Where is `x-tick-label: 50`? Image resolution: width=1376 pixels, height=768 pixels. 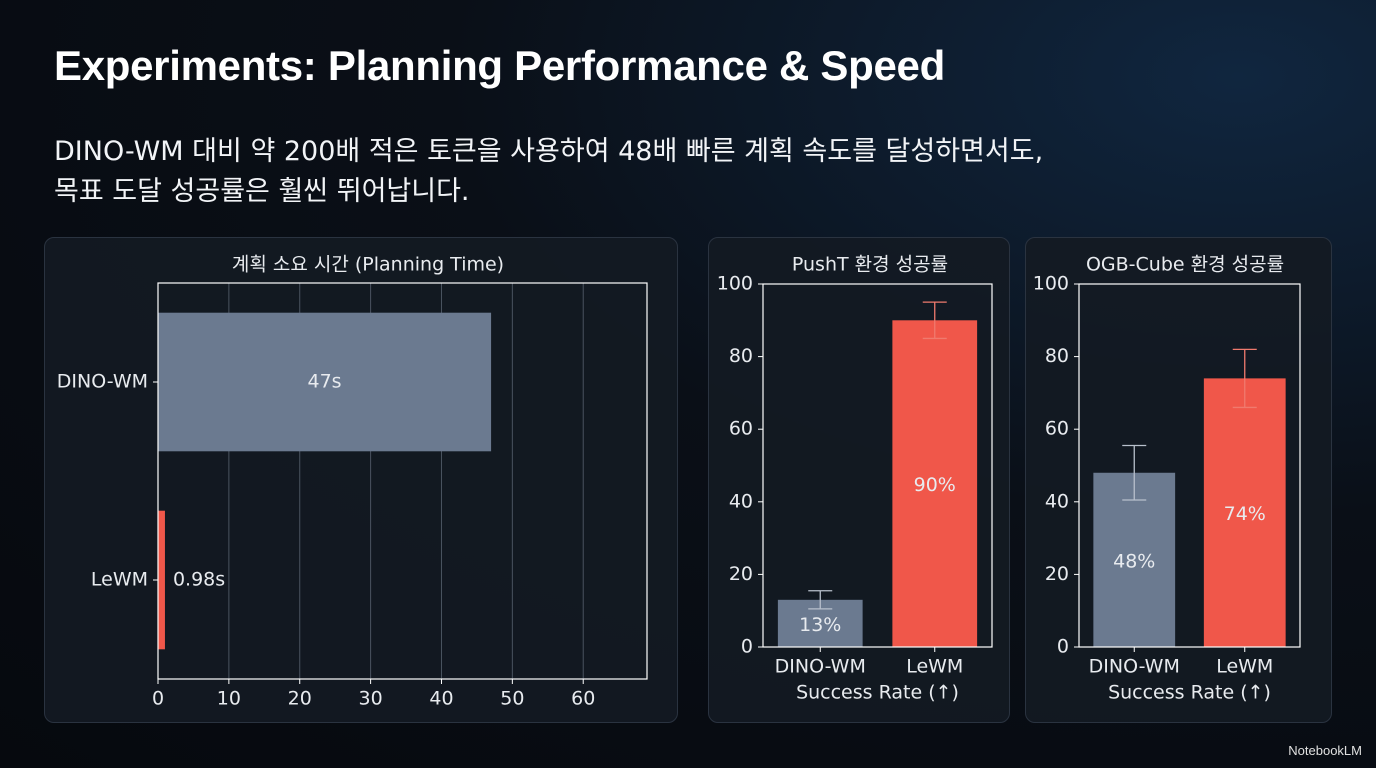
x-tick-label: 50 is located at coordinates (512, 699).